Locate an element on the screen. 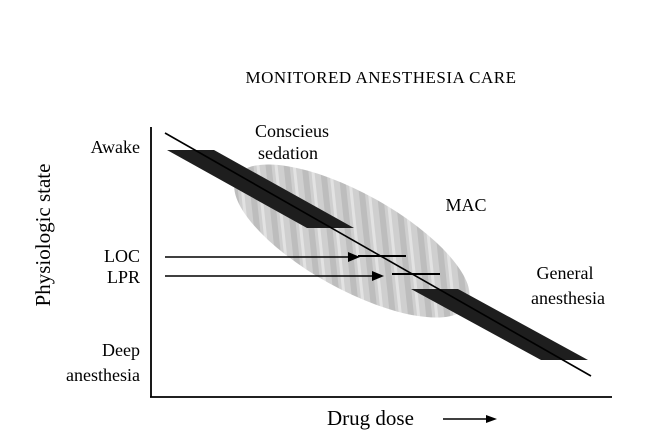 The image size is (647, 445). level-deep-line1: Deep is located at coordinates (121, 350).